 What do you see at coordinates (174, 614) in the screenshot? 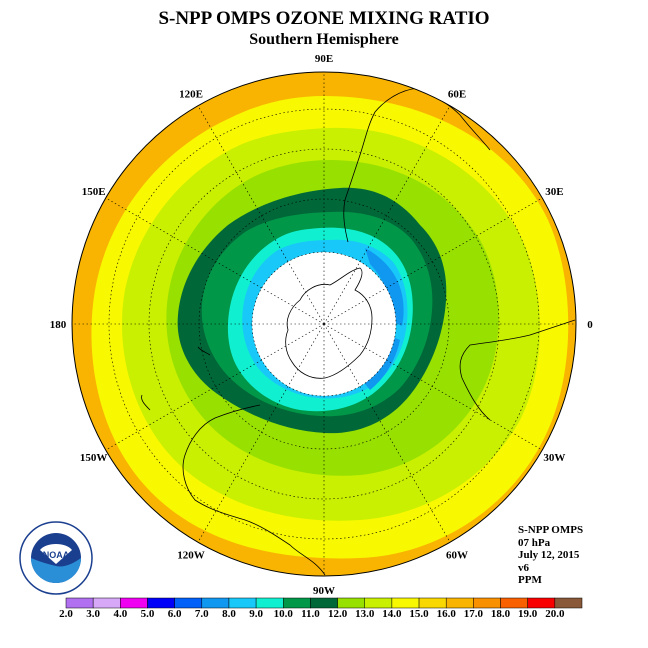
I see `colorbar-tick-label: 6.0` at bounding box center [174, 614].